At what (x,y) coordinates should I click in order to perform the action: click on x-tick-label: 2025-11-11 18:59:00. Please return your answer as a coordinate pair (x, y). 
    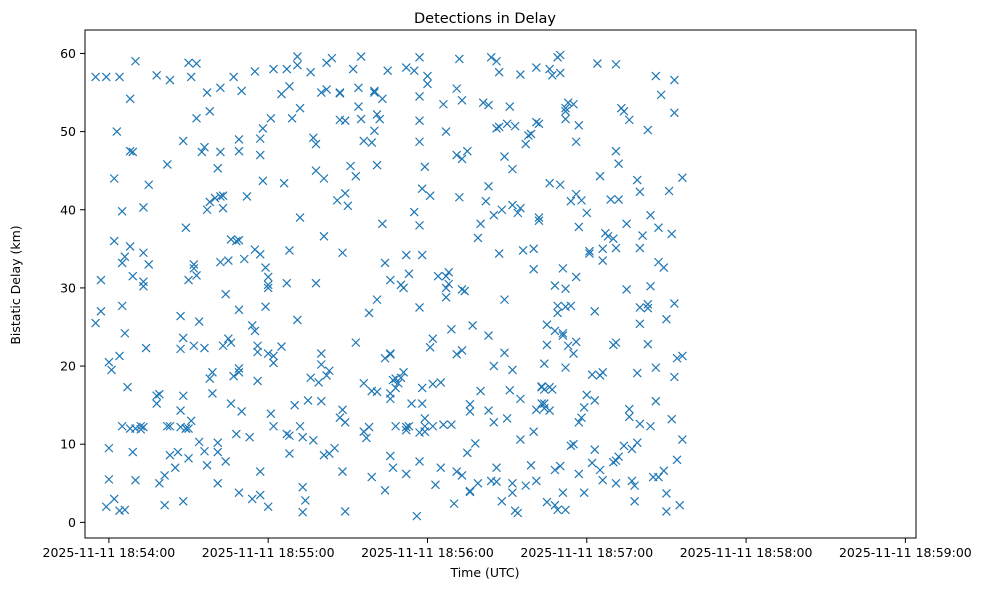
    Looking at the image, I should click on (905, 552).